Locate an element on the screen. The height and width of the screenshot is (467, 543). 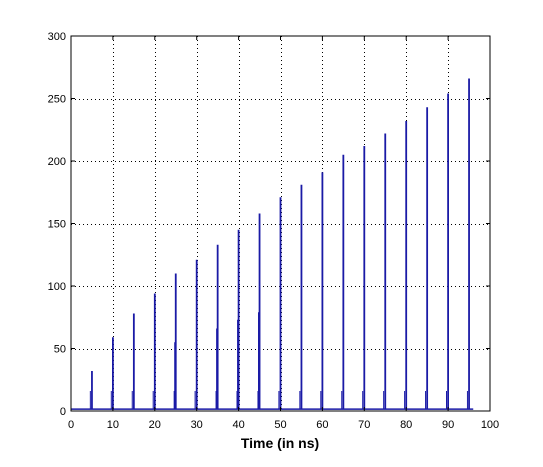
y-tick-label: 200 is located at coordinates (57, 162).